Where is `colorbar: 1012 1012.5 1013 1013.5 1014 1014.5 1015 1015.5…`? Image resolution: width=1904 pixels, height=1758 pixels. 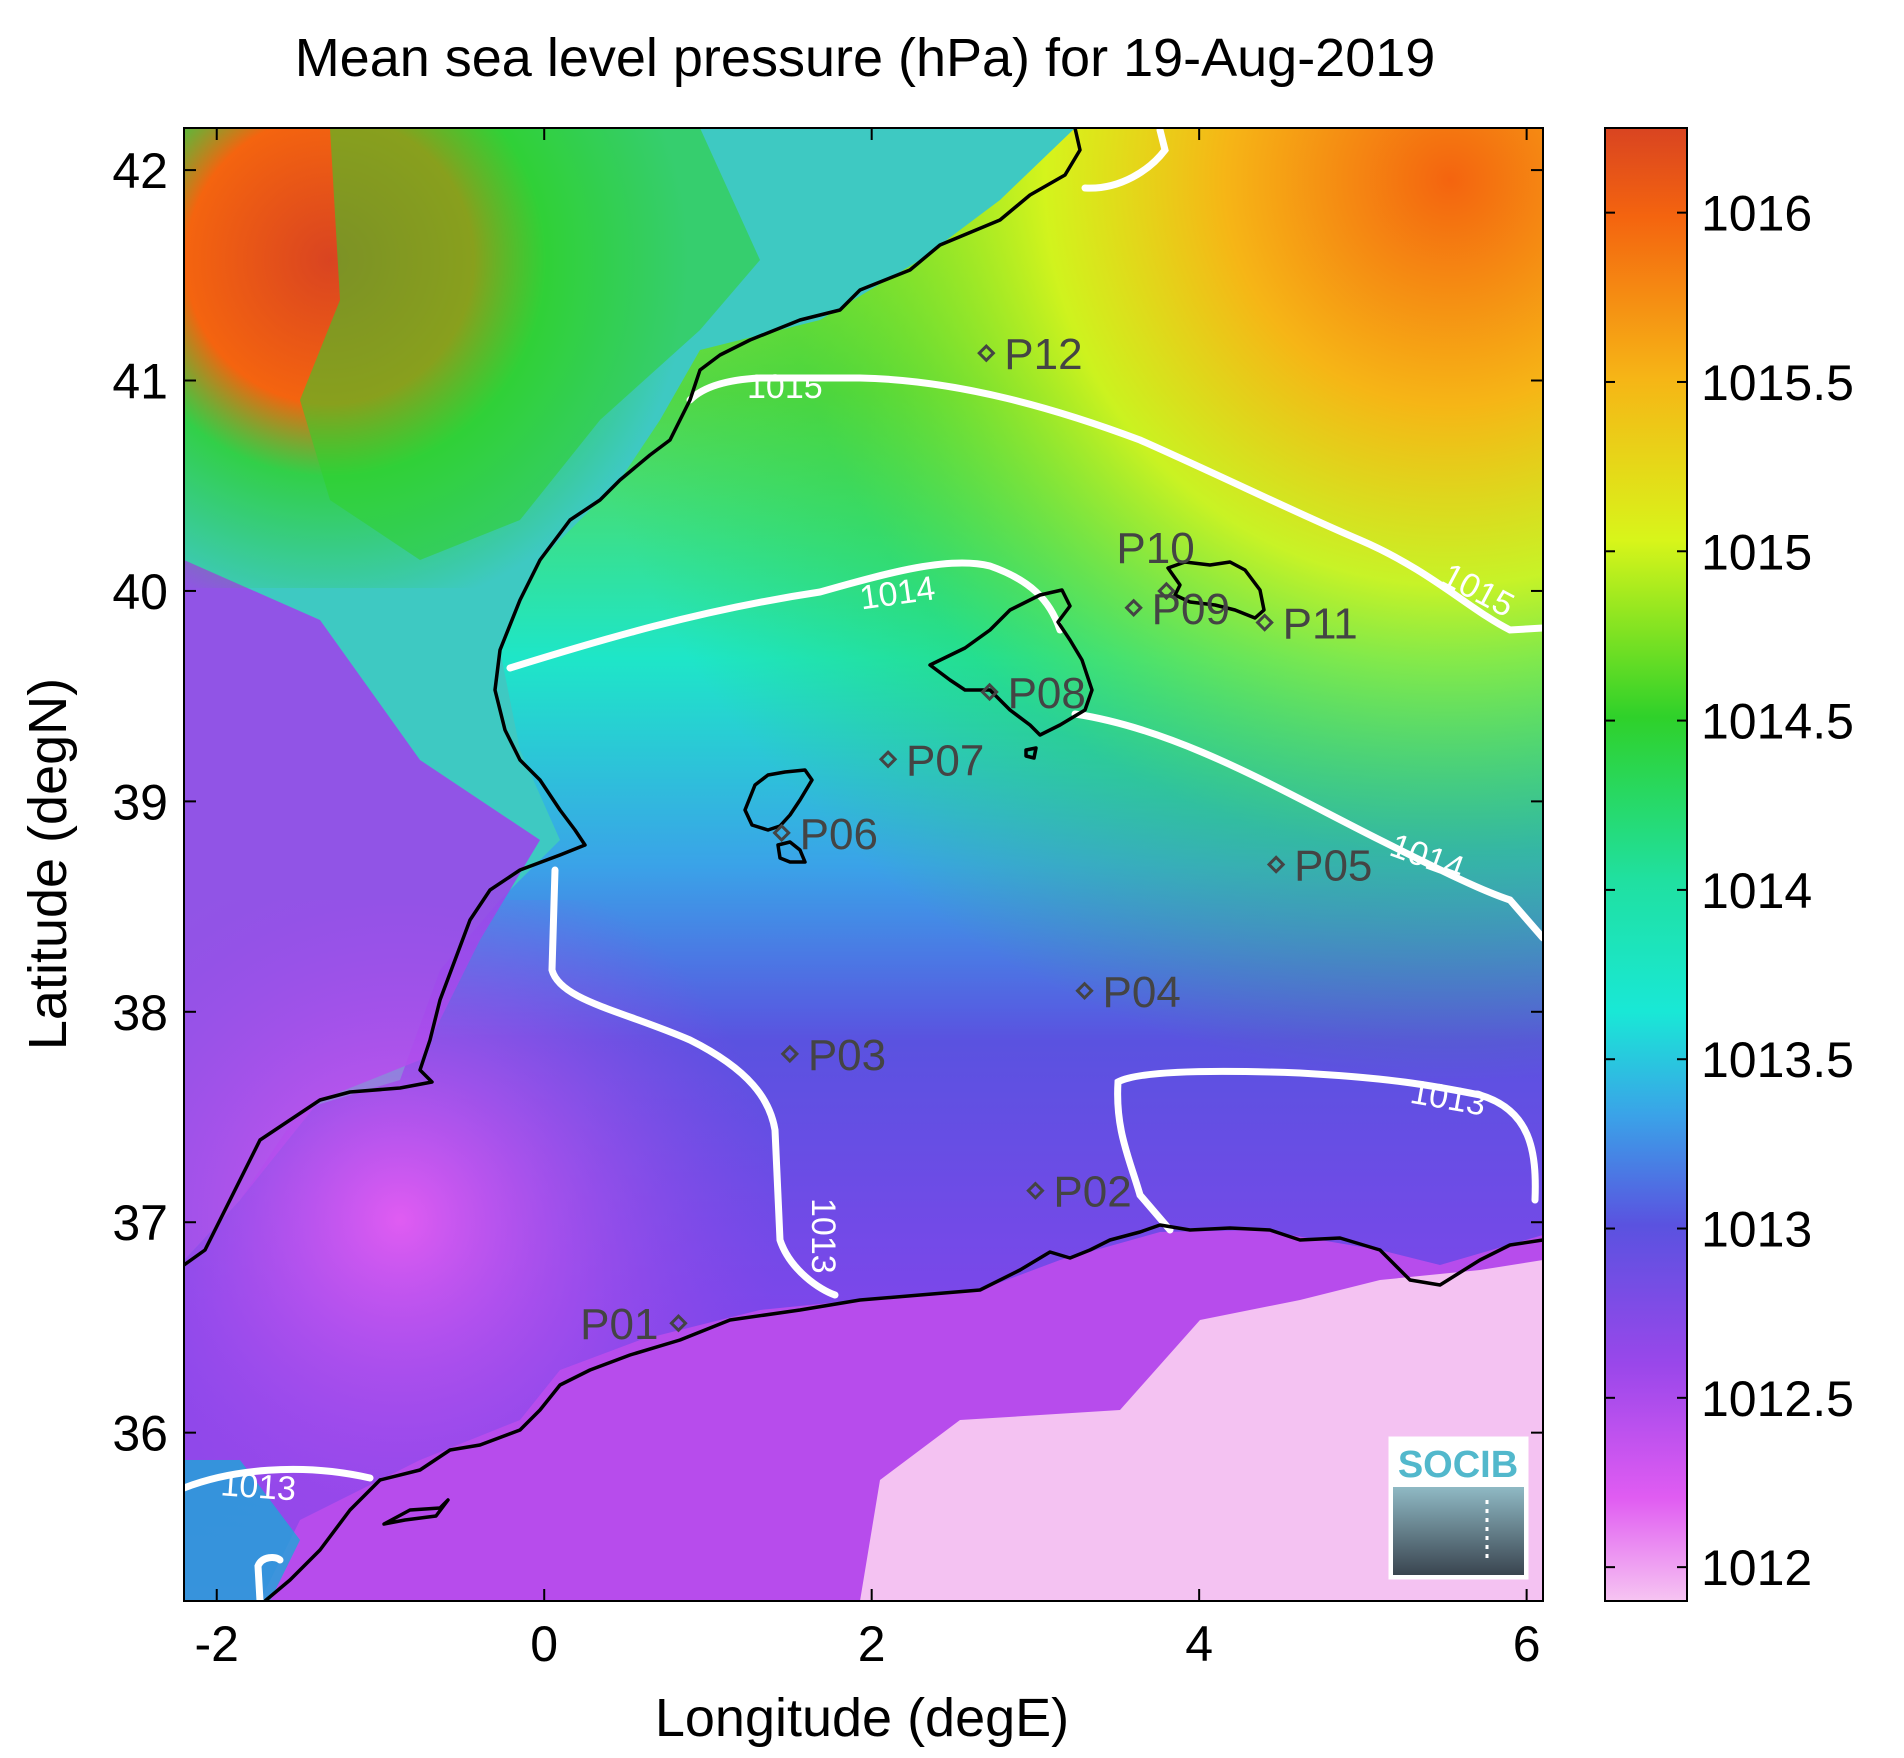 colorbar: 1012 1012.5 1013 1013.5 1014 1014.5 1015 1015.5… is located at coordinates (1729, 864).